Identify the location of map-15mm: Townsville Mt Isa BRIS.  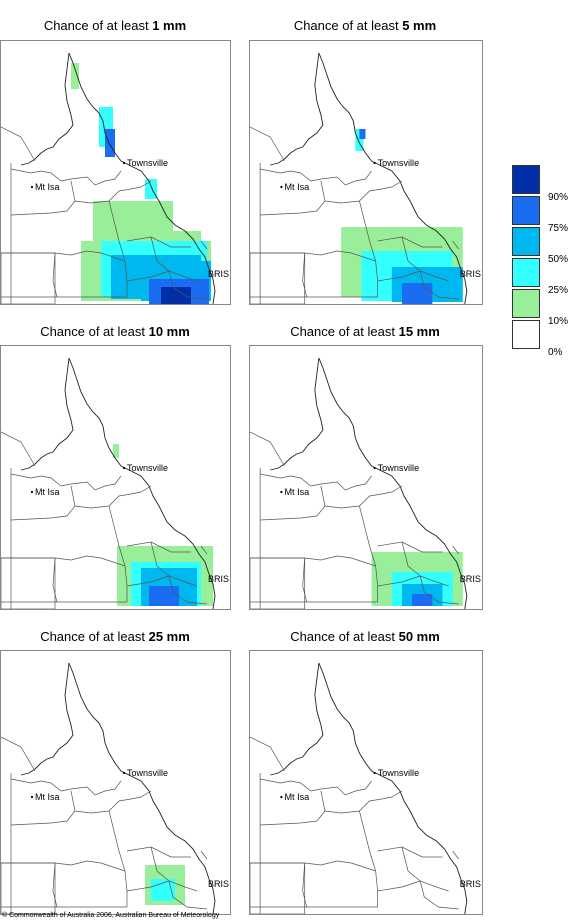
(366, 477).